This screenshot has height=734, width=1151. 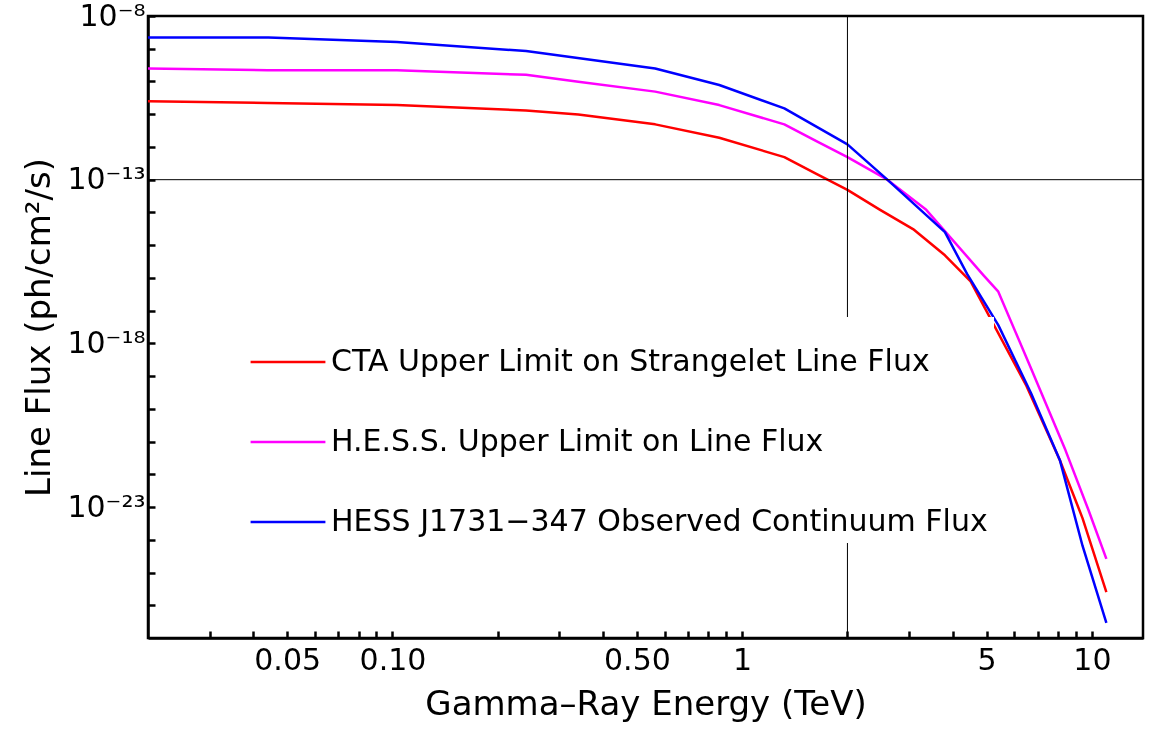 What do you see at coordinates (743, 659) in the screenshot?
I see `x-tick-label: 1` at bounding box center [743, 659].